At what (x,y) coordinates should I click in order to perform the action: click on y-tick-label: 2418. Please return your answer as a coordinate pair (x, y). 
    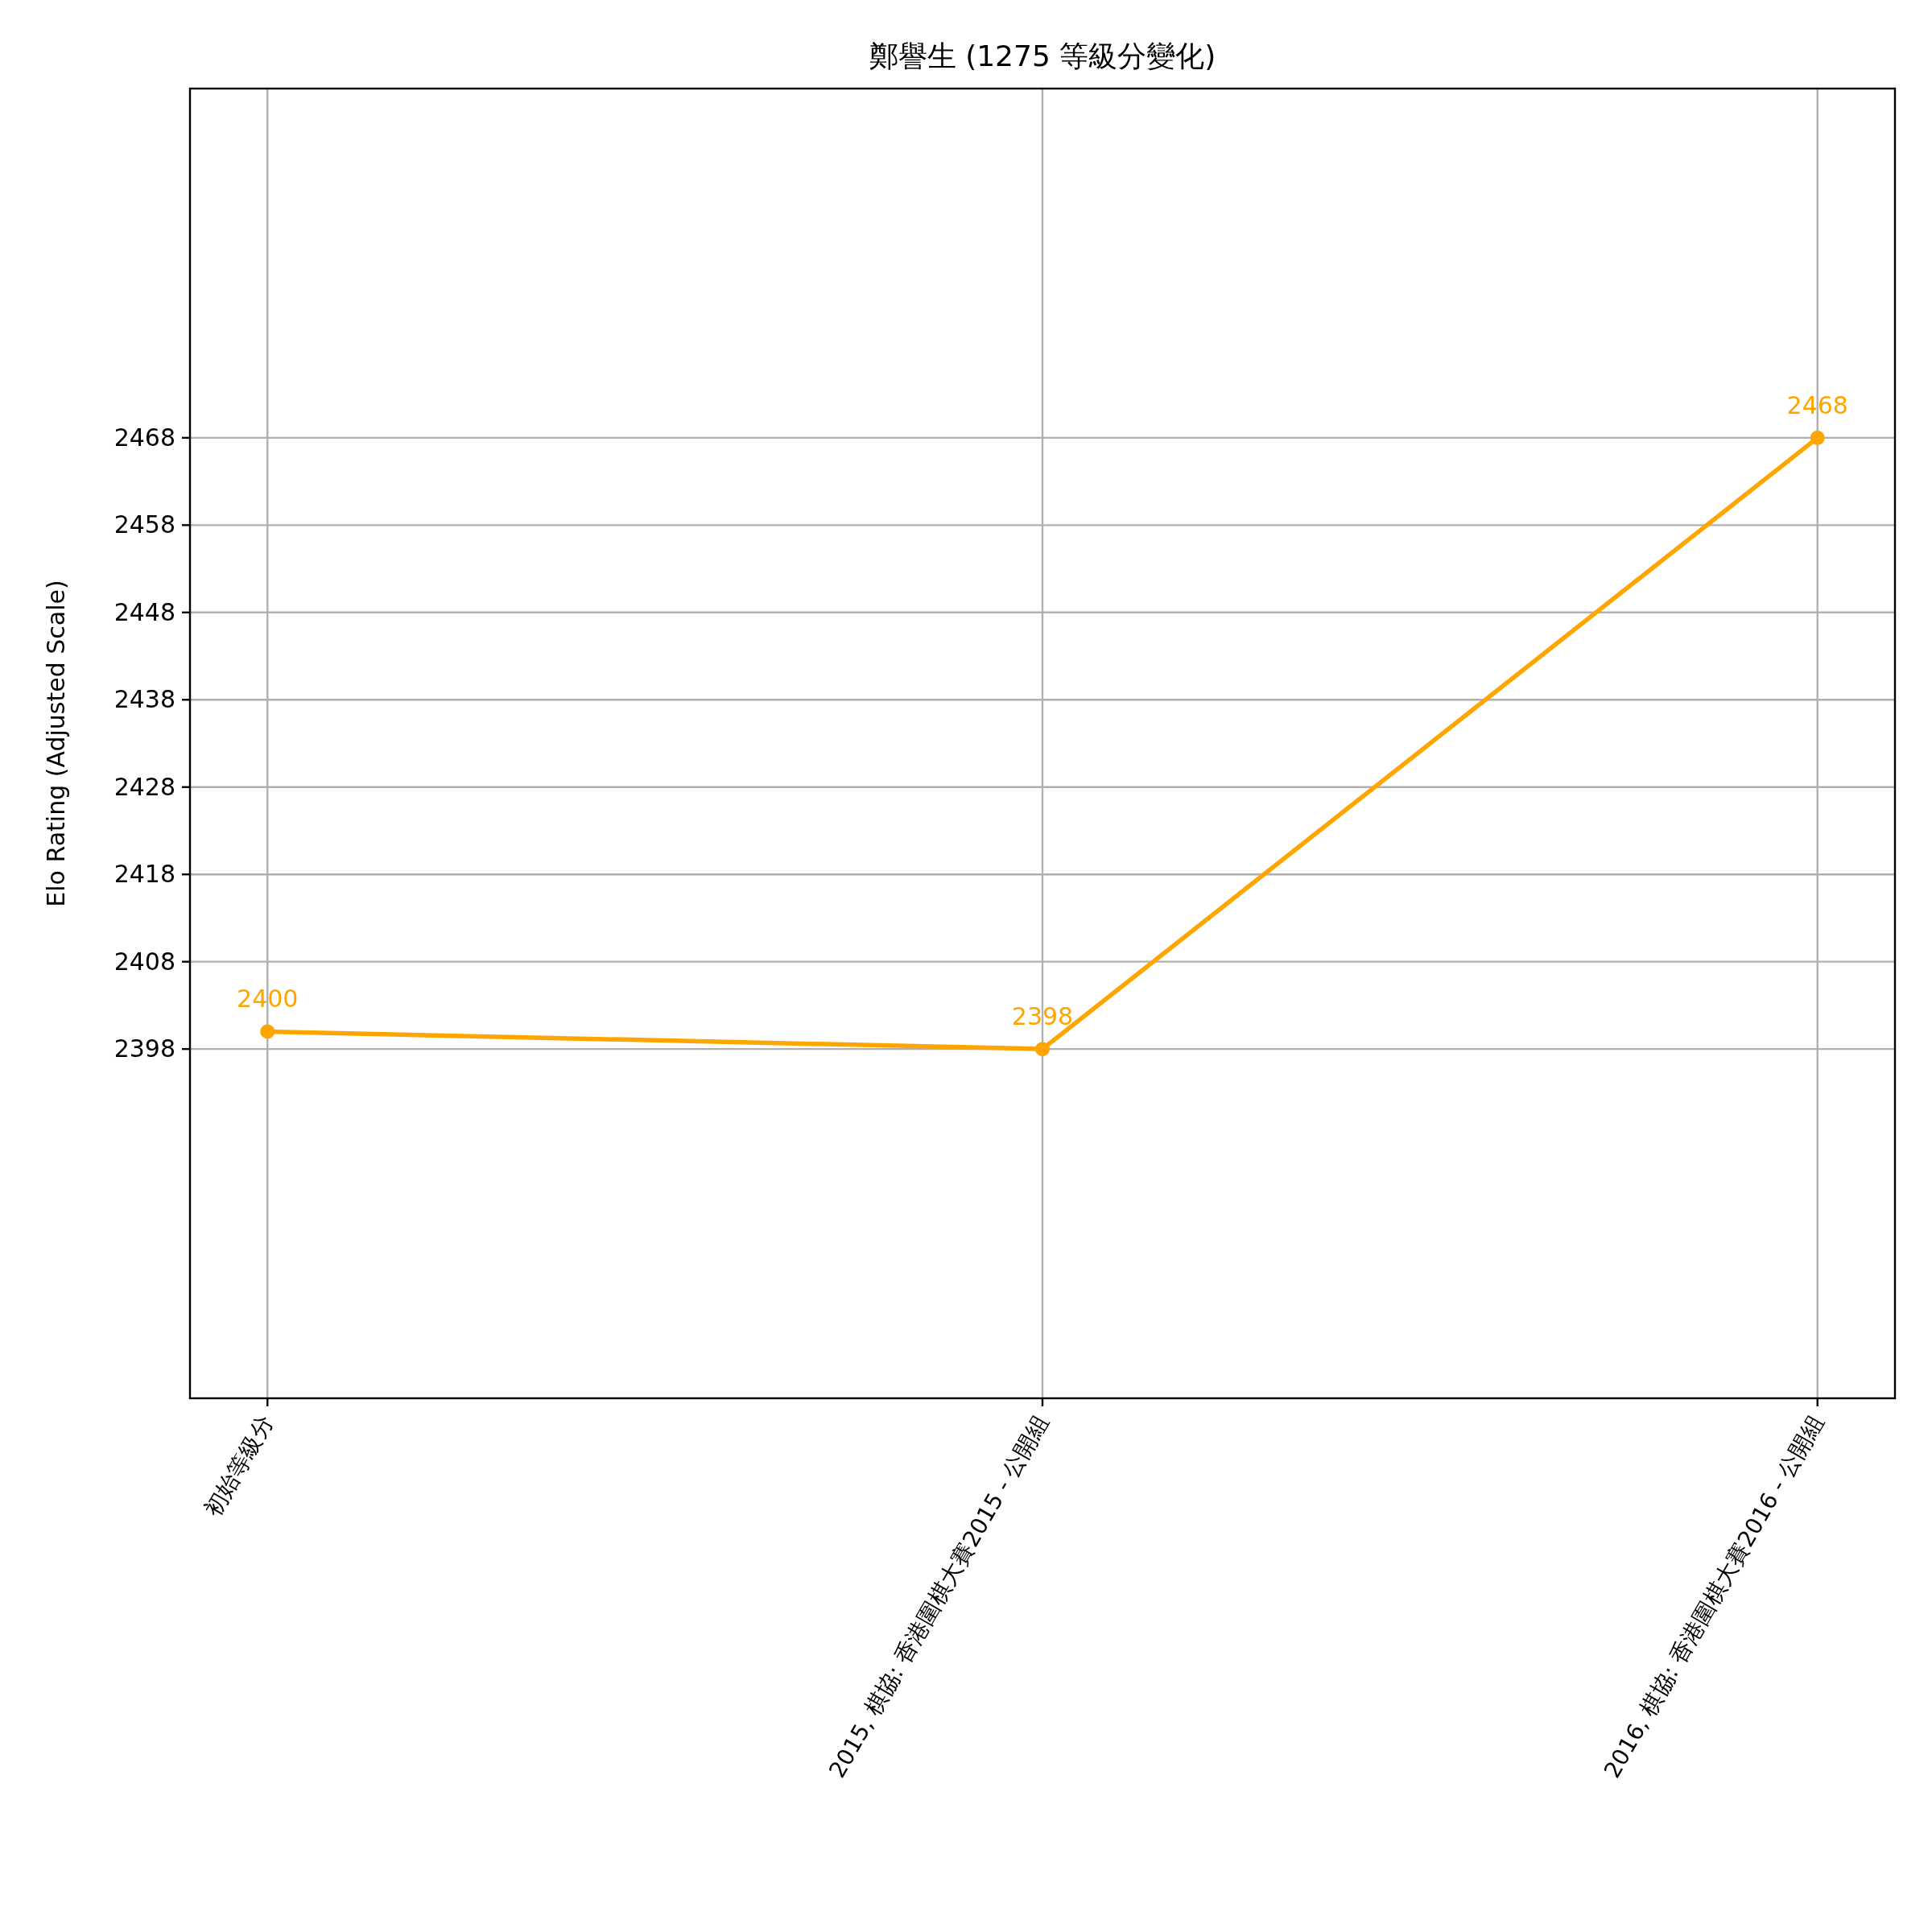
    Looking at the image, I should click on (144, 874).